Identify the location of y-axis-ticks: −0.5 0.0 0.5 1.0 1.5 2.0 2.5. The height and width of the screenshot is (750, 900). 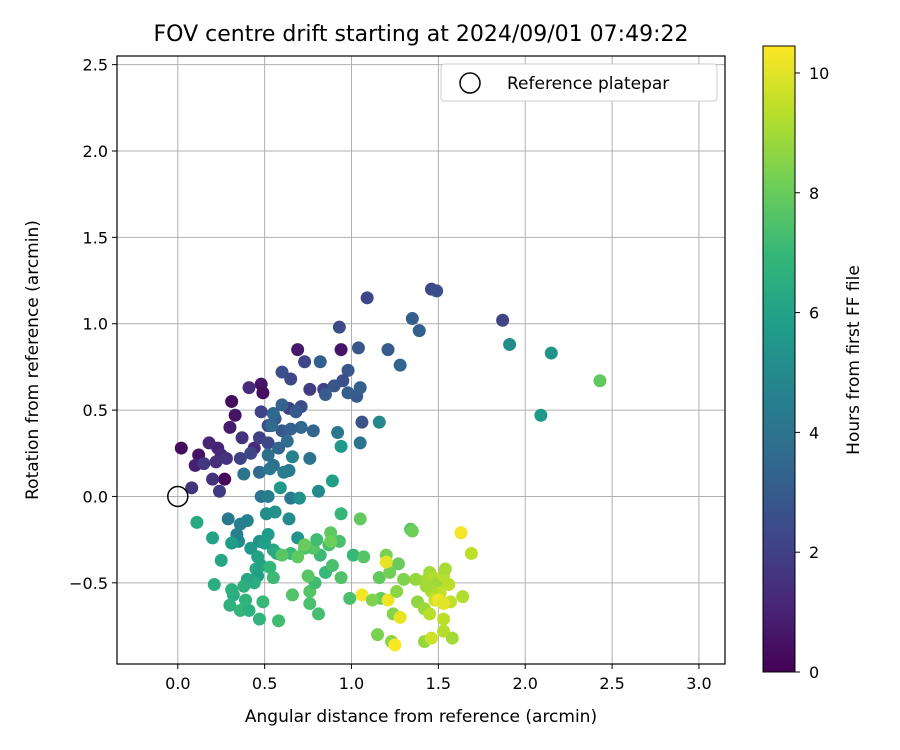
(93, 324).